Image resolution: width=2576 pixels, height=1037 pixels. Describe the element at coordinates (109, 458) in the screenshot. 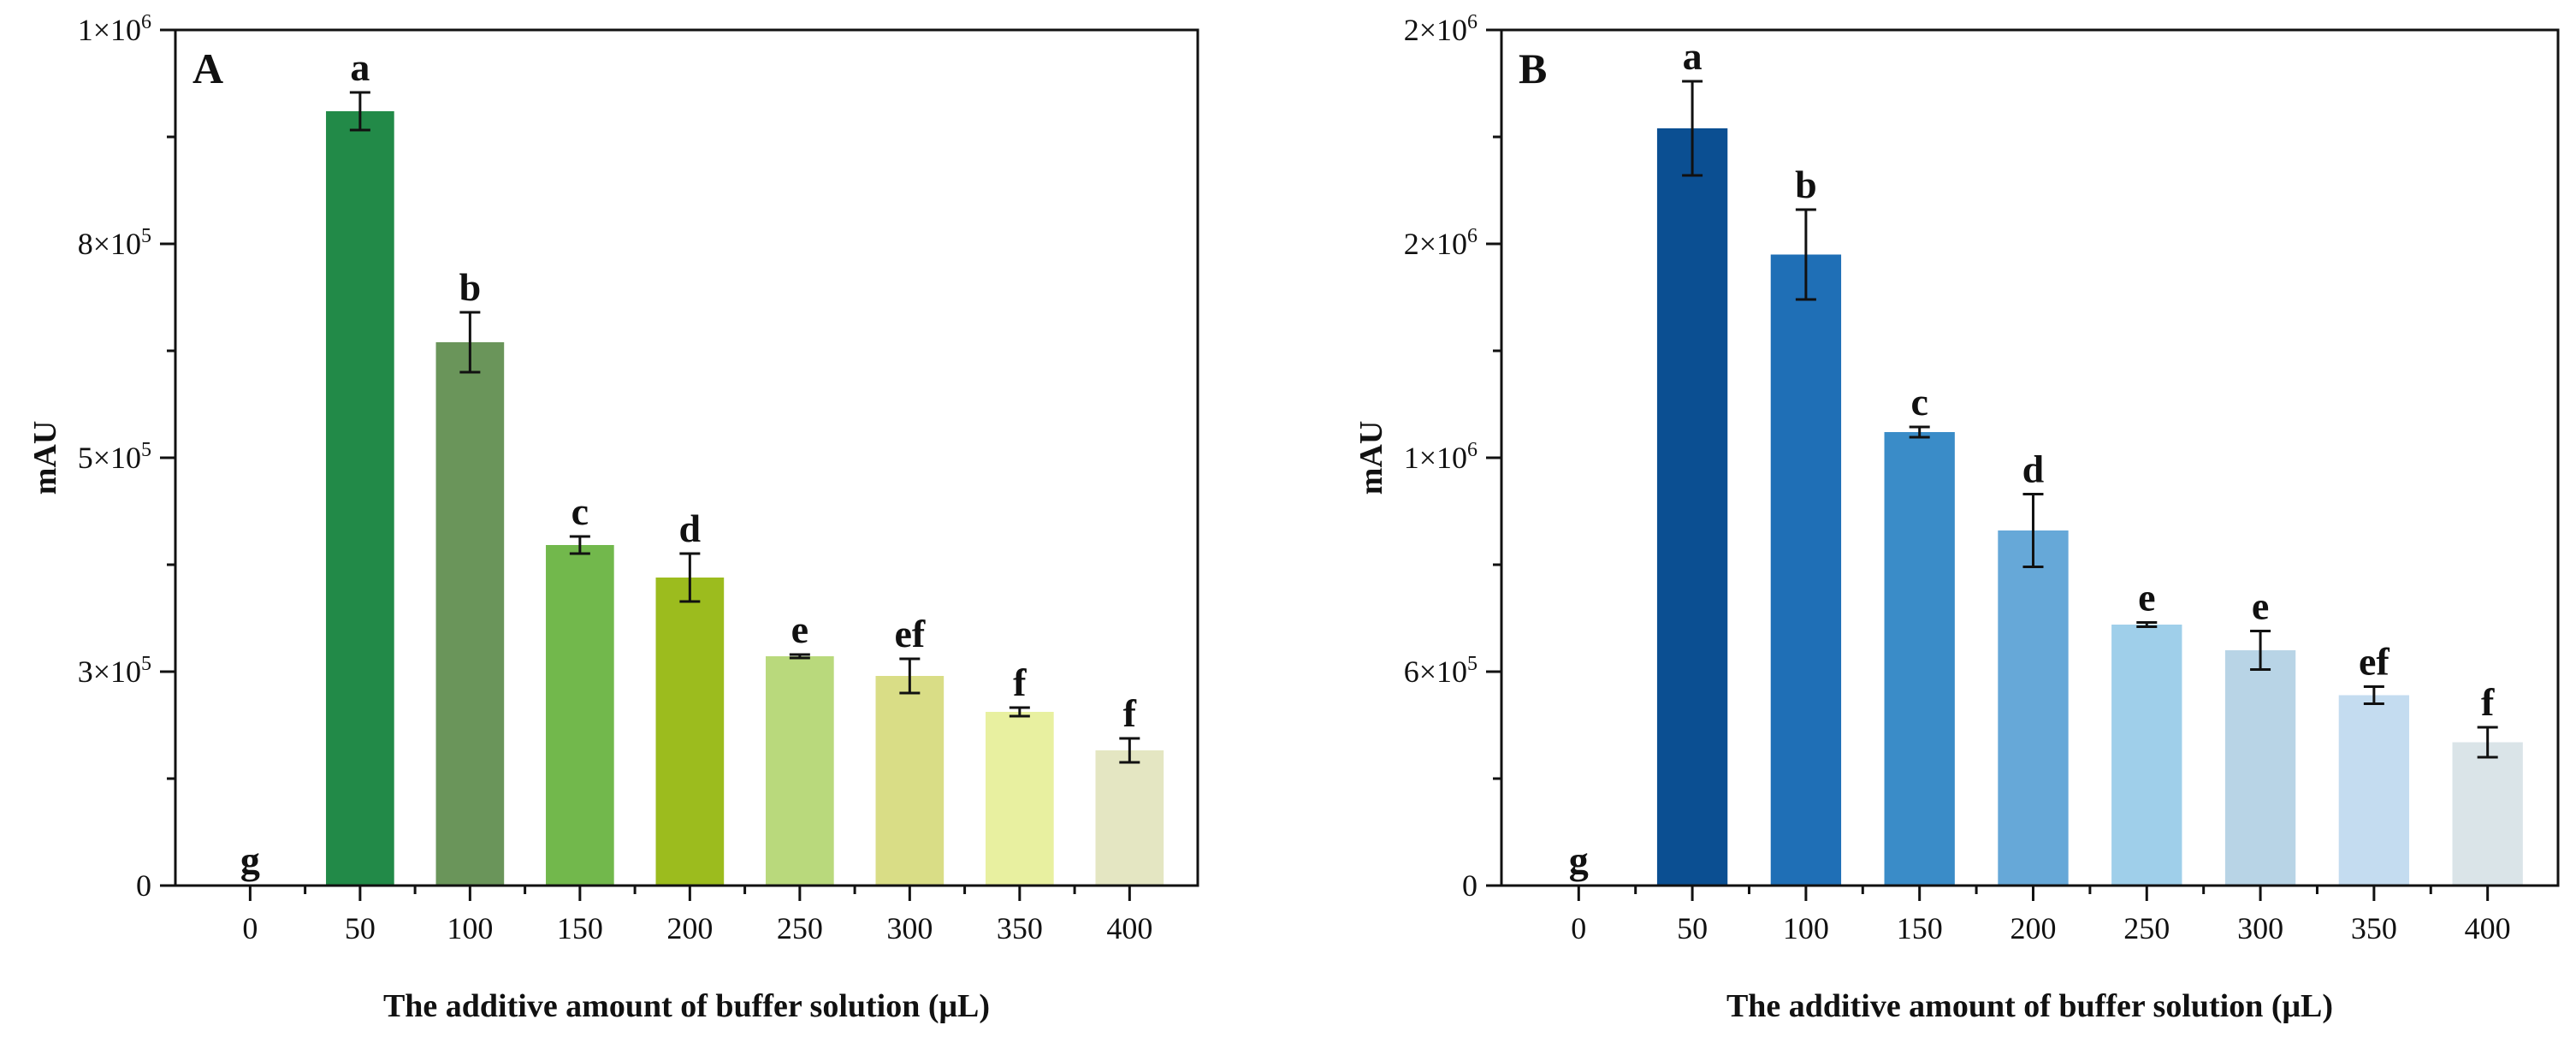

I see `y-tick-mantissa: 5×10` at that location.